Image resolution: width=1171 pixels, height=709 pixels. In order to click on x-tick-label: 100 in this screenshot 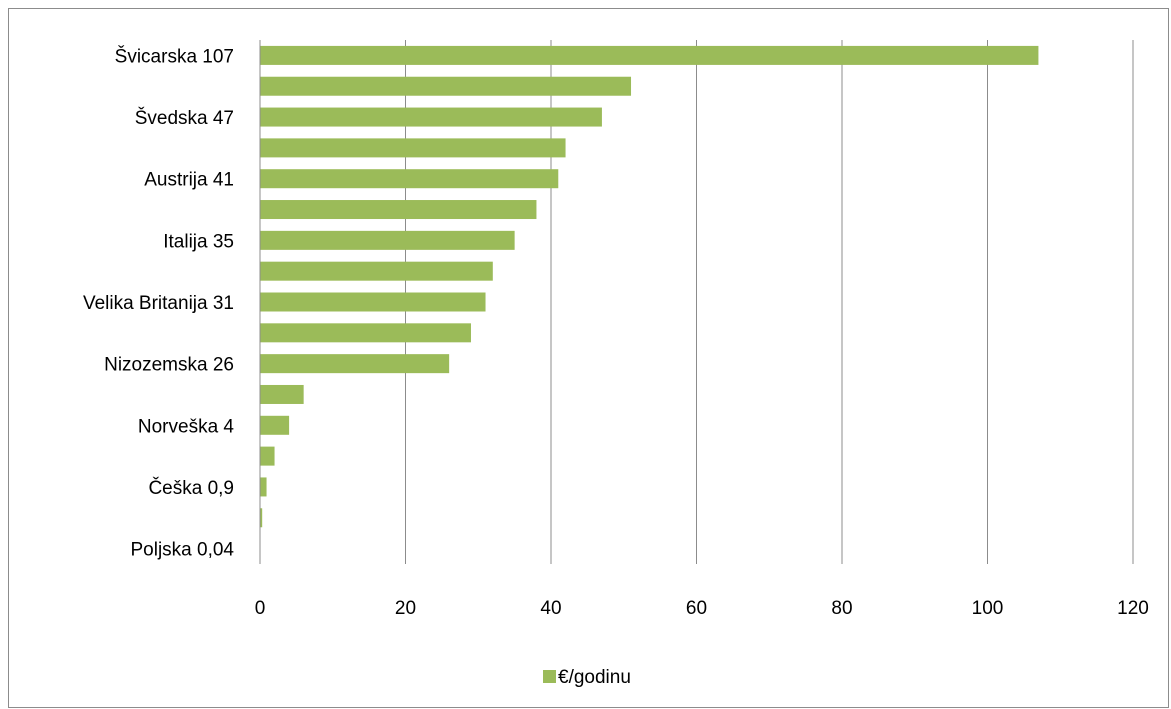, I will do `click(988, 608)`.